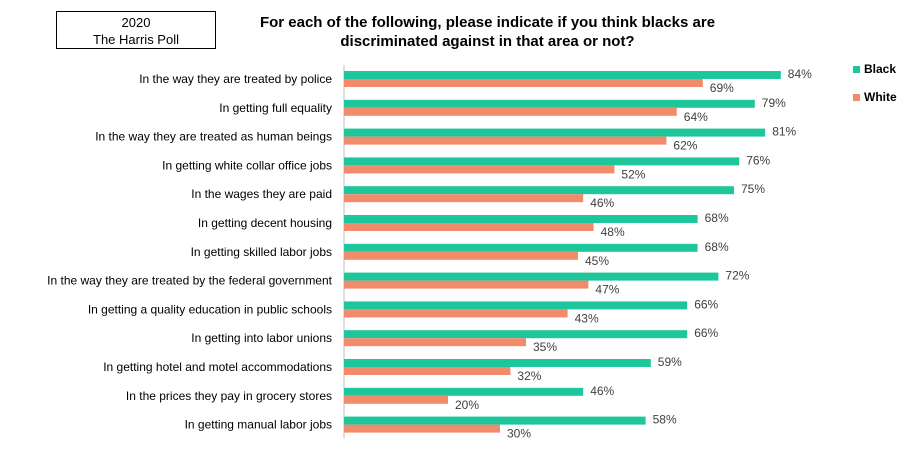 Image resolution: width=909 pixels, height=454 pixels. Describe the element at coordinates (856, 69) in the screenshot. I see `legend-swatch-black` at that location.